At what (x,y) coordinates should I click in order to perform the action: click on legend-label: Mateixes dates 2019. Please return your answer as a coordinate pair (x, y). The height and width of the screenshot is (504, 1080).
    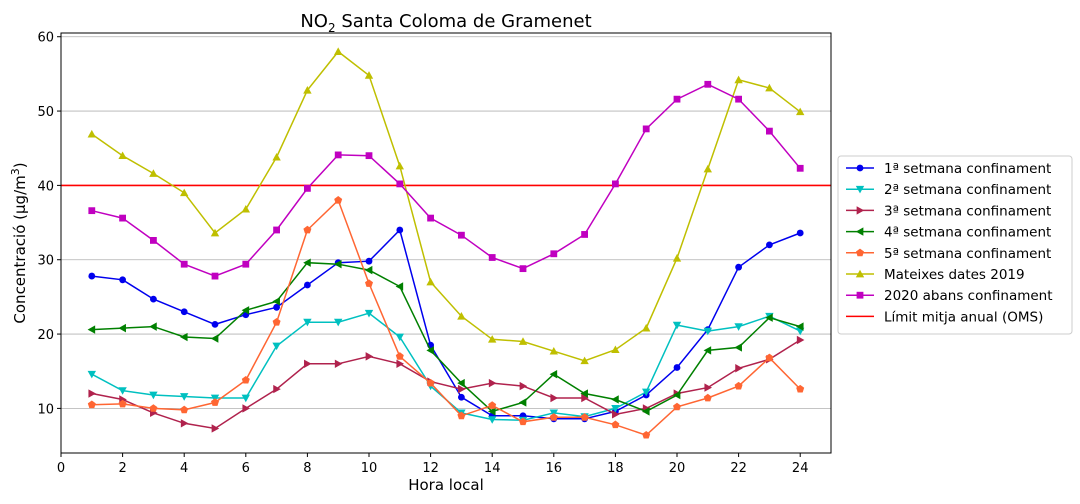
    Looking at the image, I should click on (954, 275).